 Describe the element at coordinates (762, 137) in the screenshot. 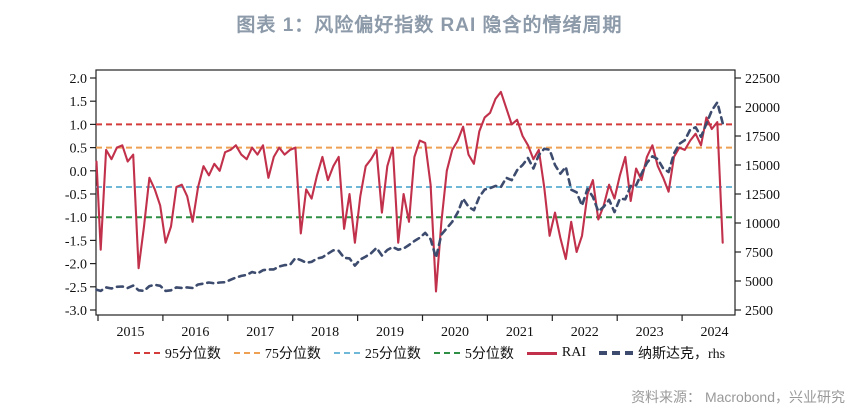

I see `right-axis-tick-label: 17500` at that location.